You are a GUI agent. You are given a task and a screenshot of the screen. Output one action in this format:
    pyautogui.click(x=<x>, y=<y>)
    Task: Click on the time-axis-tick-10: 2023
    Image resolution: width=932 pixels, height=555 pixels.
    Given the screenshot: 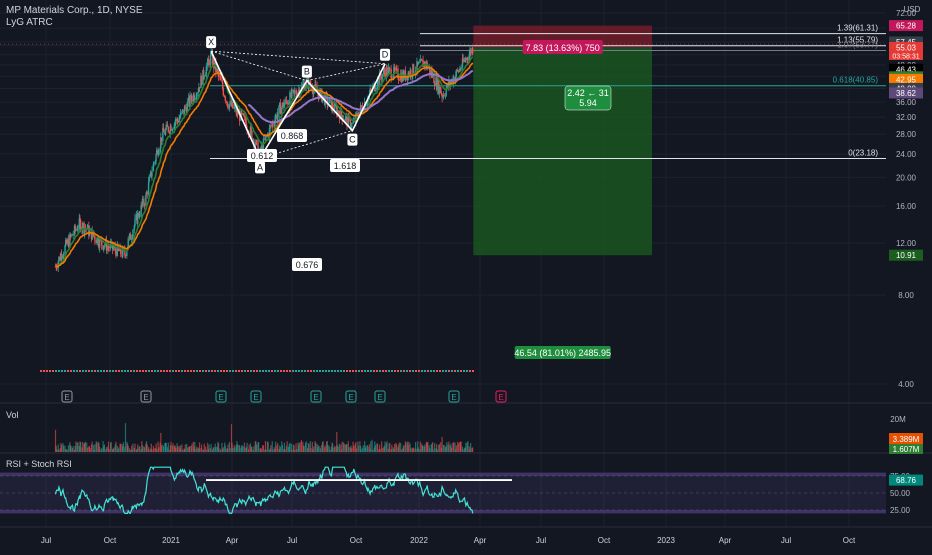 What is the action you would take?
    pyautogui.click(x=666, y=540)
    